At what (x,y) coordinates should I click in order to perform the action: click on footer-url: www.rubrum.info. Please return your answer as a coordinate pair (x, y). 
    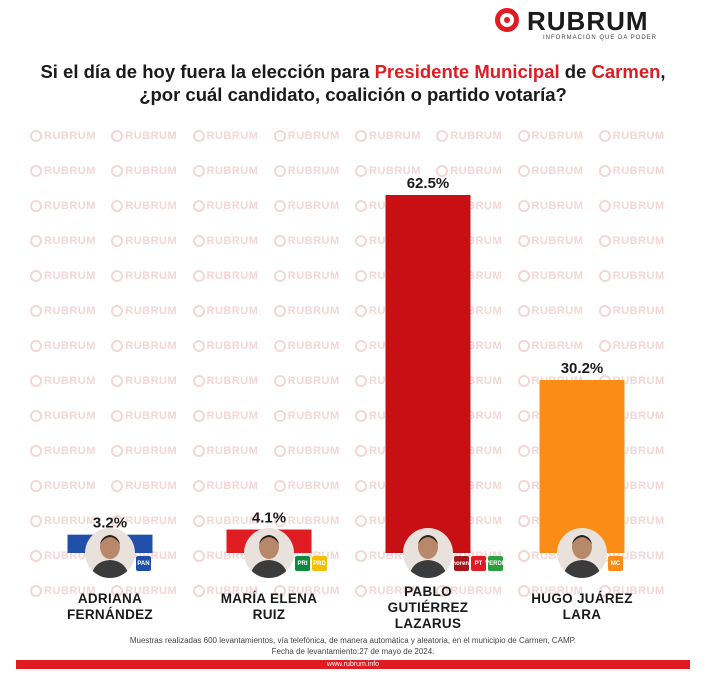
    Looking at the image, I should click on (353, 664).